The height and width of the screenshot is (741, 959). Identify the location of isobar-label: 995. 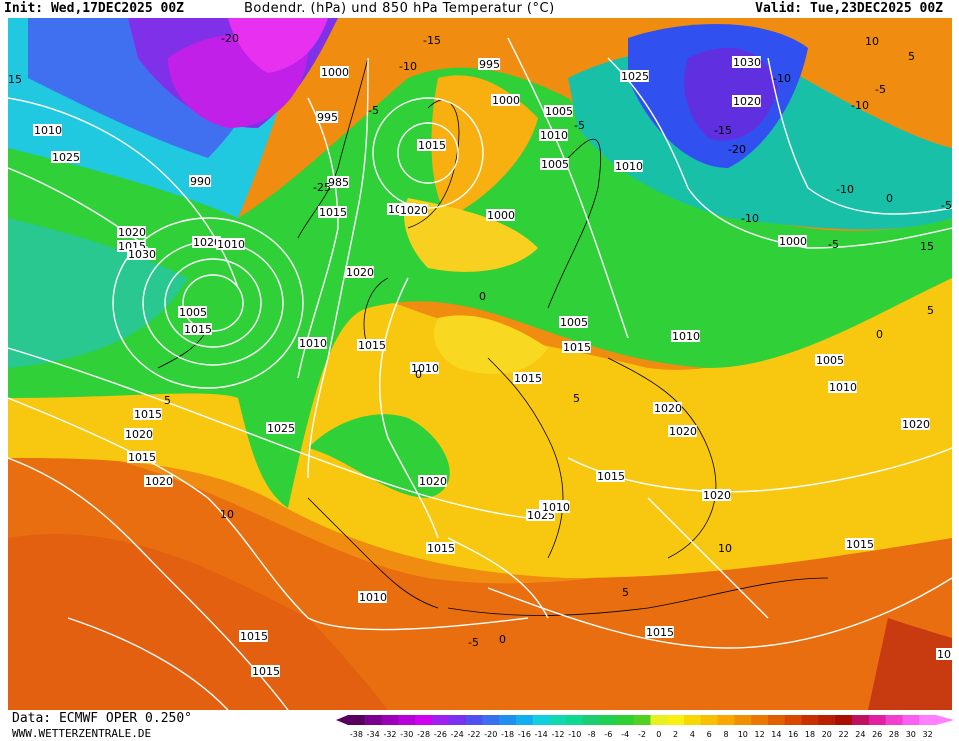
(489, 64).